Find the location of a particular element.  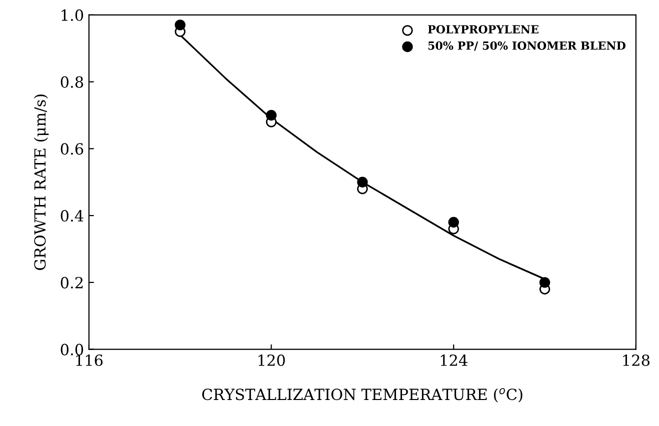

y-tick-label: 0.8 is located at coordinates (72, 82).